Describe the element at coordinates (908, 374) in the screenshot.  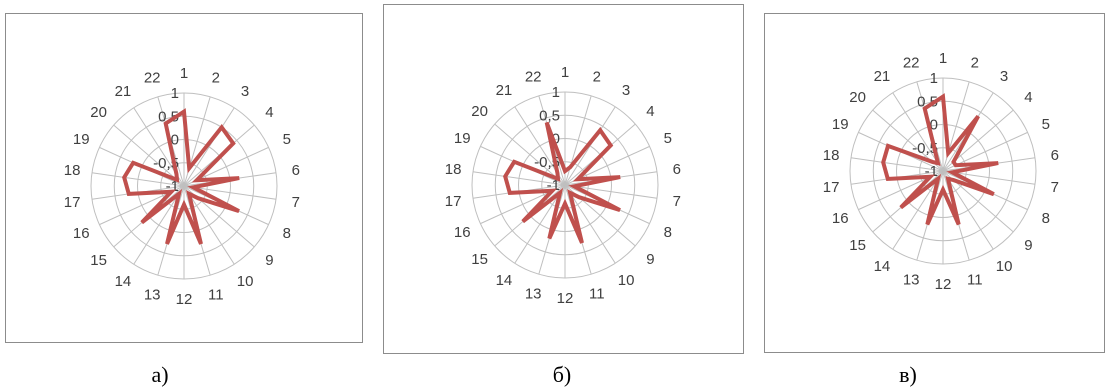
I see `caption-c: в)` at that location.